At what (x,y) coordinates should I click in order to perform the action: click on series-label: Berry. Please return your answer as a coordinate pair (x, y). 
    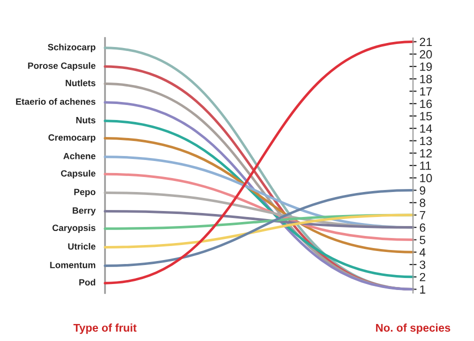
    Looking at the image, I should click on (84, 211).